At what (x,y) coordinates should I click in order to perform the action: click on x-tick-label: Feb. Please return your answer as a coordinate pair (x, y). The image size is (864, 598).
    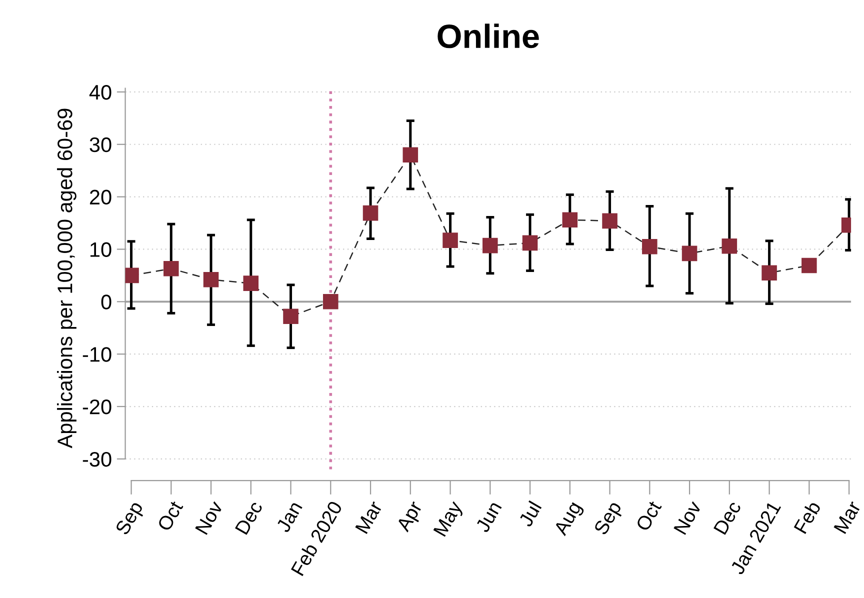
    Looking at the image, I should click on (807, 517).